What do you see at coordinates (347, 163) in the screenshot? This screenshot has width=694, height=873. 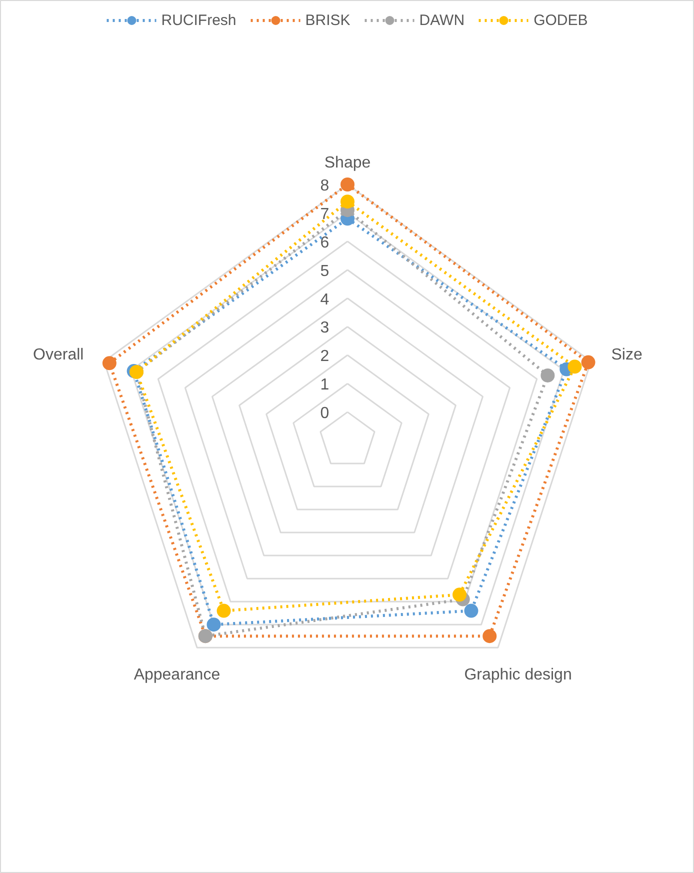 I see `spoke-label: Shape` at bounding box center [347, 163].